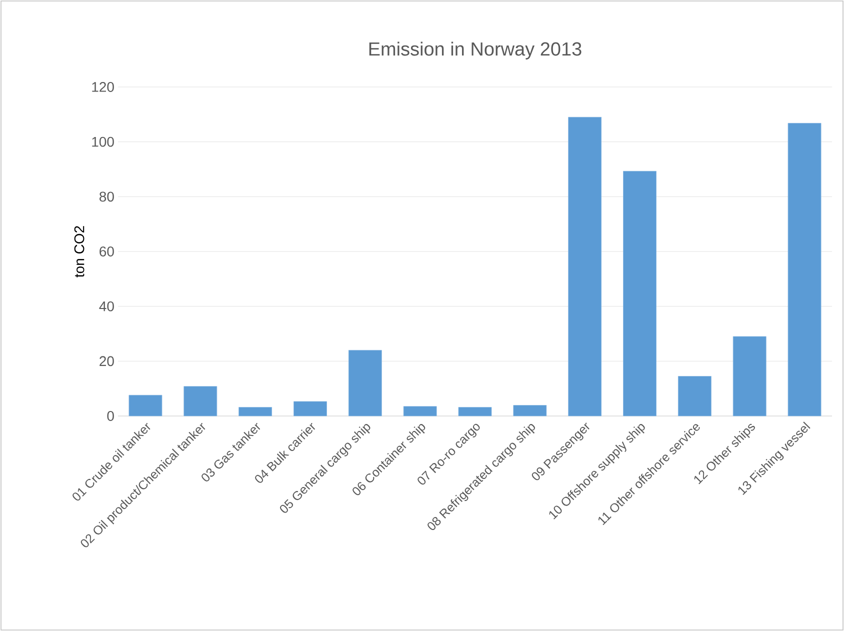 This screenshot has width=844, height=631. Describe the element at coordinates (106, 306) in the screenshot. I see `y-tick-label: 40` at that location.